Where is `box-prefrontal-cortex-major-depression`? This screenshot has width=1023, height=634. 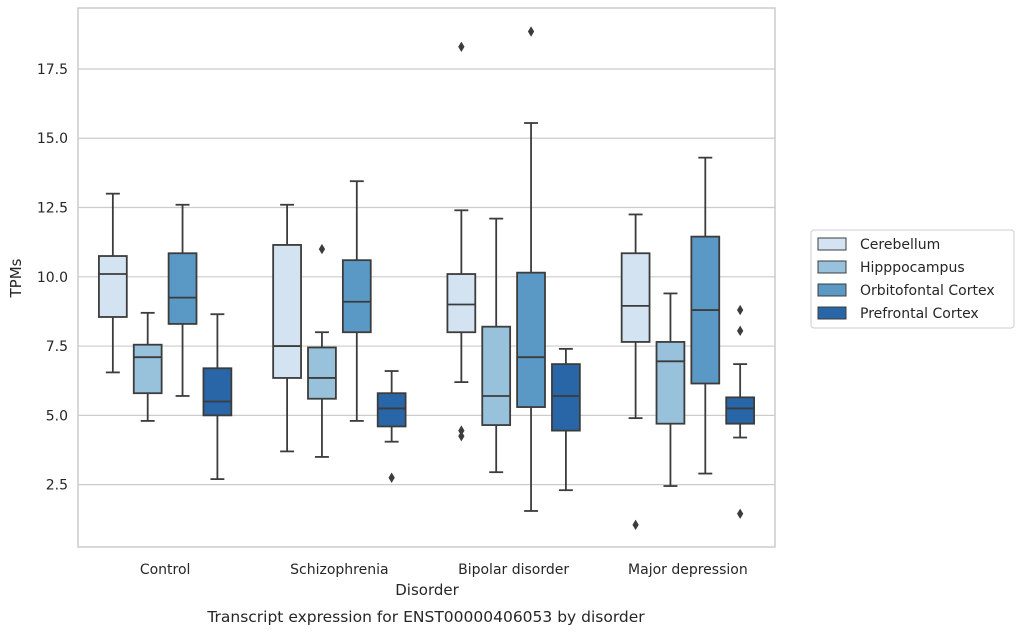
box-prefrontal-cortex-major-depression is located at coordinates (740, 411).